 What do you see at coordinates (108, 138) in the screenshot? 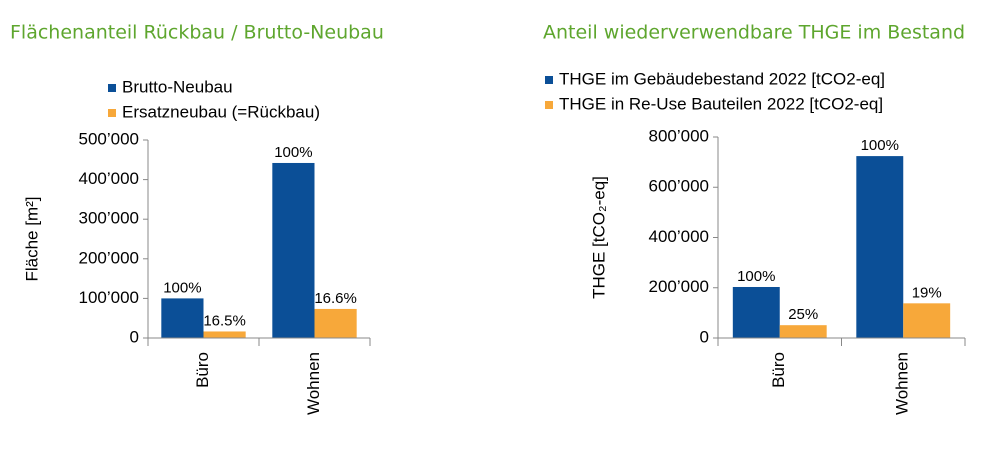
I see `y-tick-label: 500’000` at bounding box center [108, 138].